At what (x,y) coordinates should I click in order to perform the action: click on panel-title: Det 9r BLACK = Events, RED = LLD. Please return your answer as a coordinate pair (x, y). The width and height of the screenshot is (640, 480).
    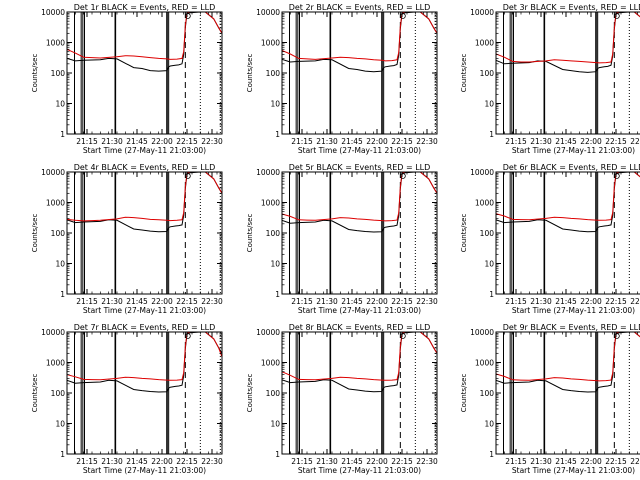
    Looking at the image, I should click on (571, 327).